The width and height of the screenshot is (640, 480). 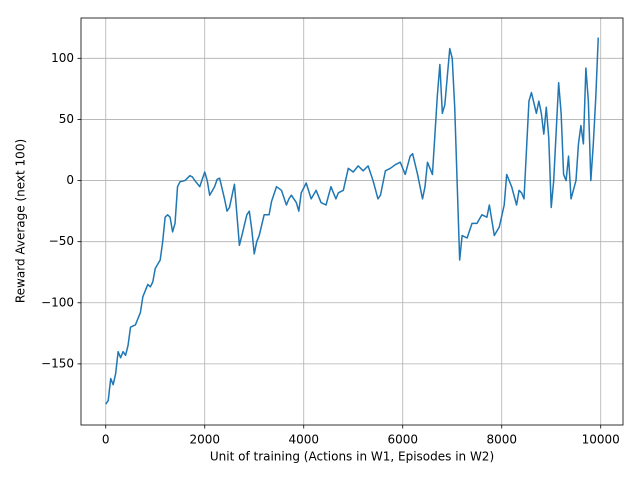 What do you see at coordinates (204, 440) in the screenshot?
I see `x-tick-label: 2000` at bounding box center [204, 440].